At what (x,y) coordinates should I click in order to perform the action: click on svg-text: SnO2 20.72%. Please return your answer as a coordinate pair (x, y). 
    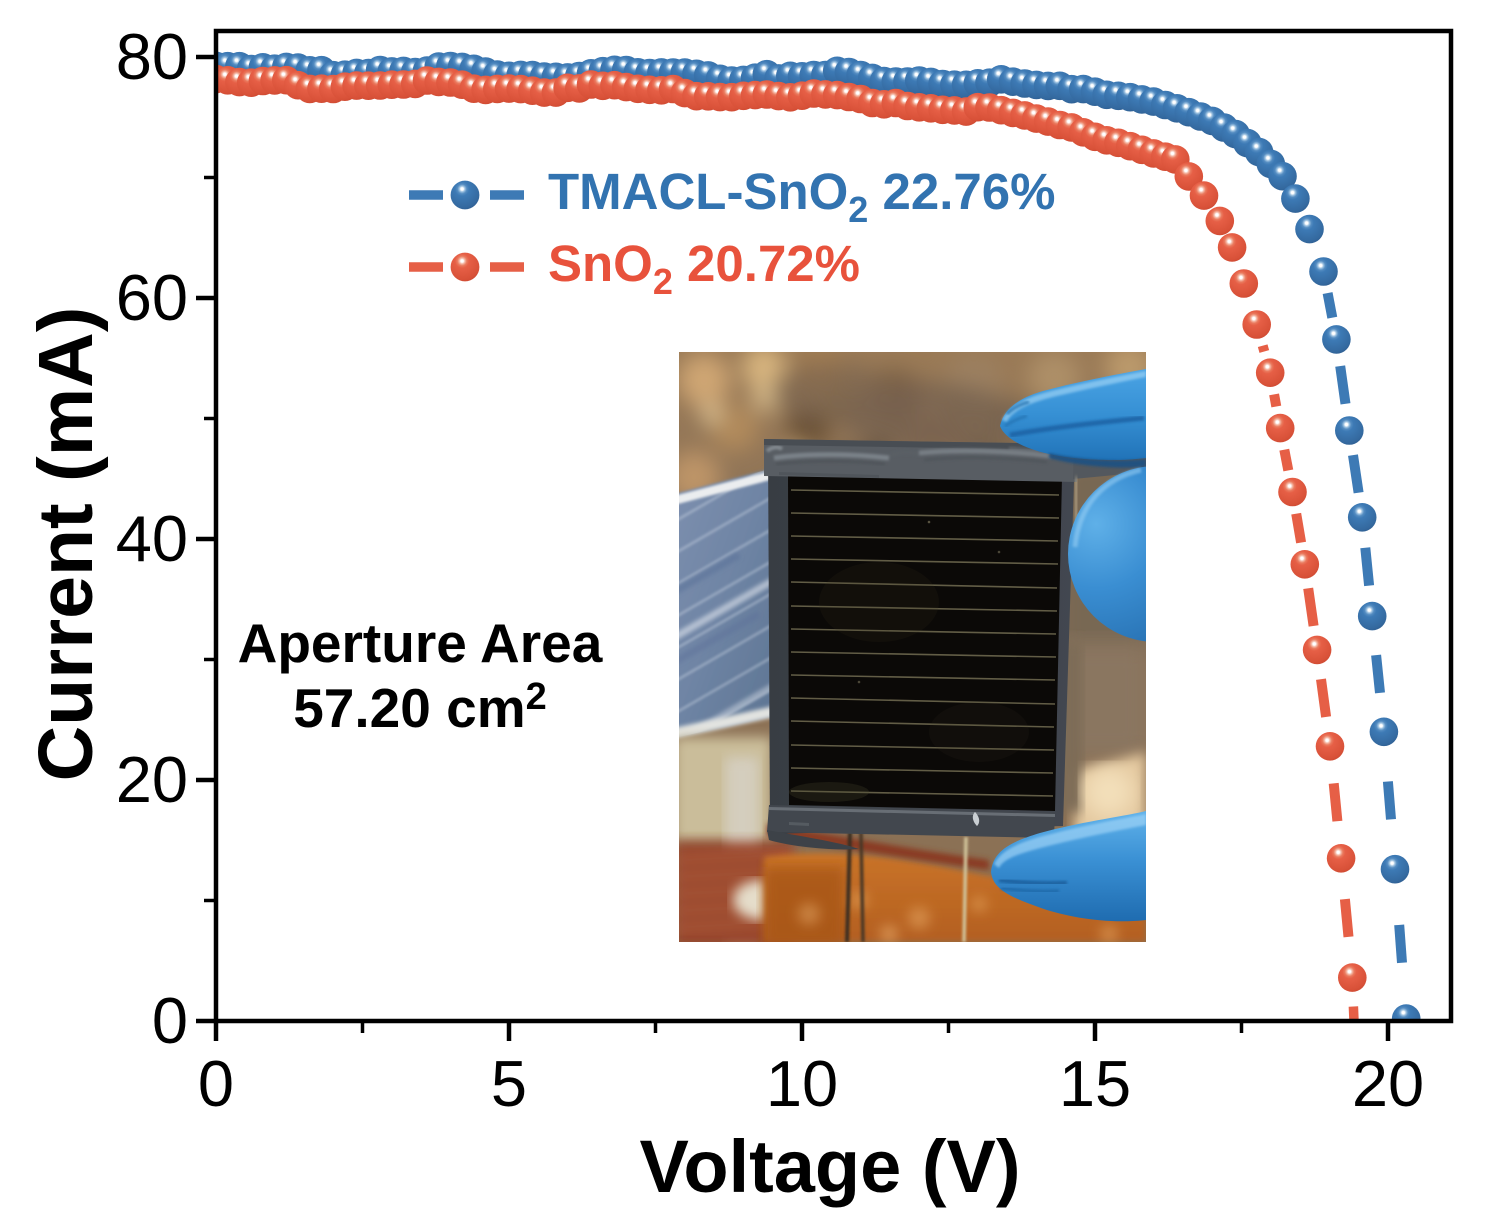
    Looking at the image, I should click on (704, 268).